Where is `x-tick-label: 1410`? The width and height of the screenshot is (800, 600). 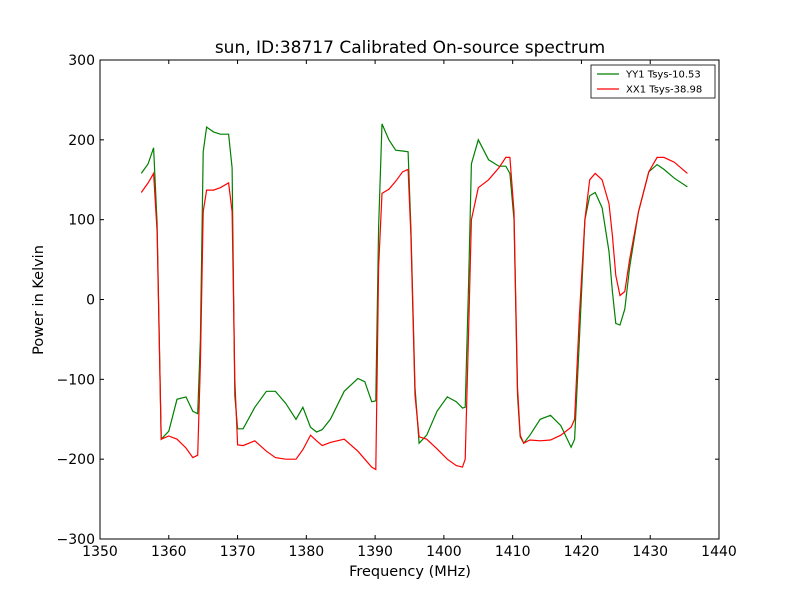
x-tick-label: 1410 is located at coordinates (513, 552).